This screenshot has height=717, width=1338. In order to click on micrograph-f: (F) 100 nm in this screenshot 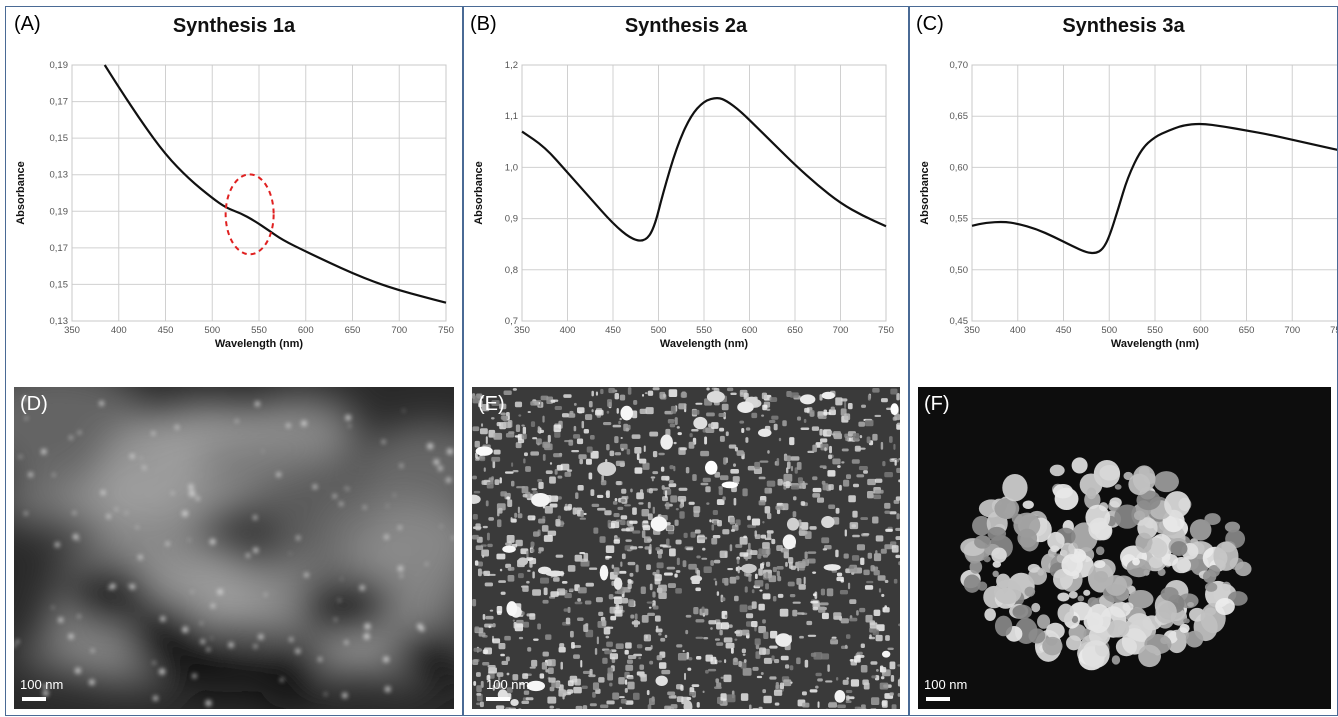, I will do `click(1124, 548)`.